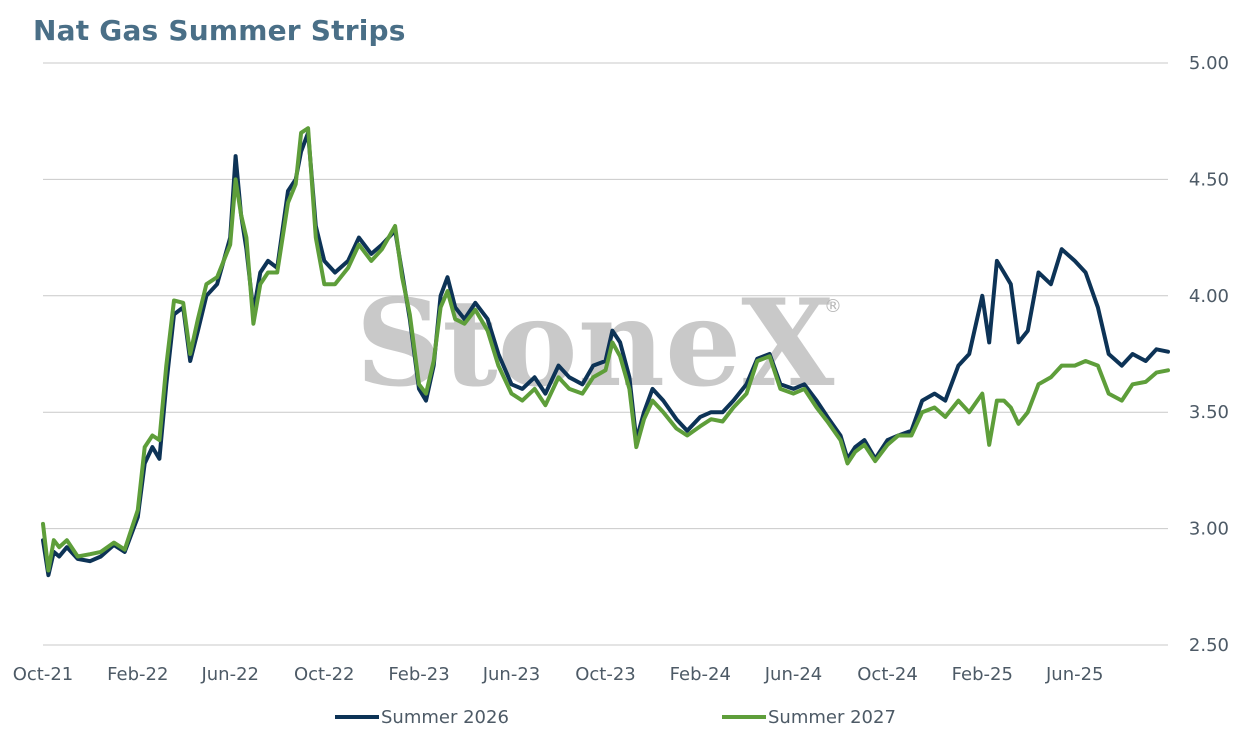  What do you see at coordinates (1209, 412) in the screenshot?
I see `y-tick-label: 3.50` at bounding box center [1209, 412].